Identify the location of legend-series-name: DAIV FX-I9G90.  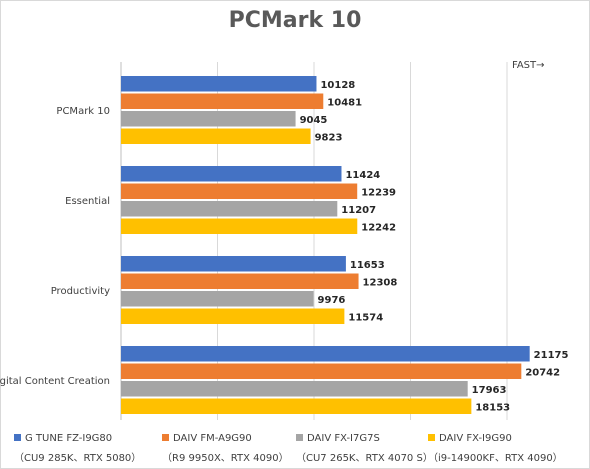
(475, 438).